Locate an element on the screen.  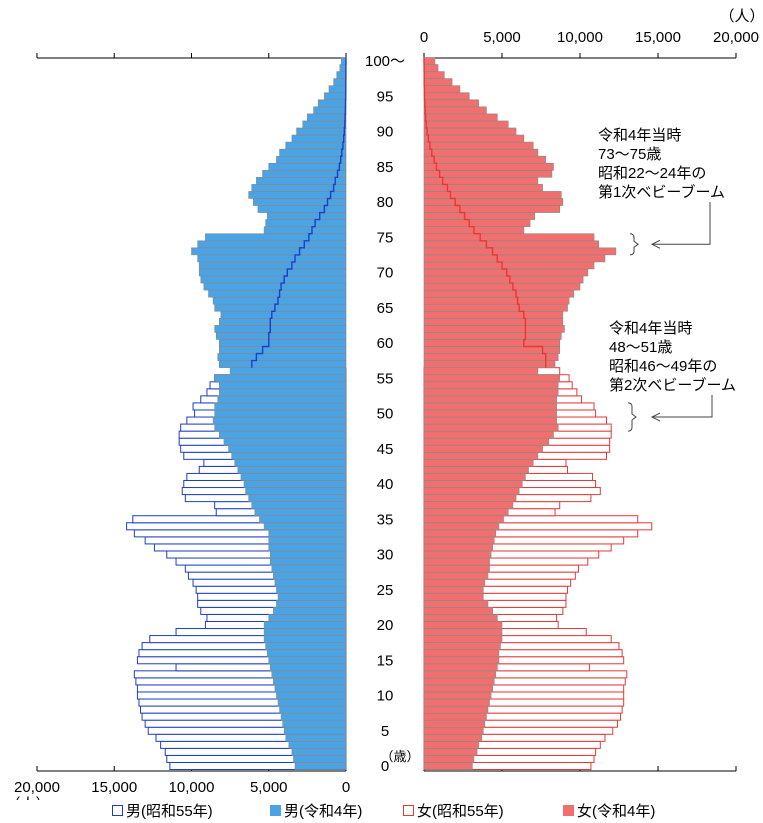
x-tick-label-left-2: 10,000 is located at coordinates (192, 787).